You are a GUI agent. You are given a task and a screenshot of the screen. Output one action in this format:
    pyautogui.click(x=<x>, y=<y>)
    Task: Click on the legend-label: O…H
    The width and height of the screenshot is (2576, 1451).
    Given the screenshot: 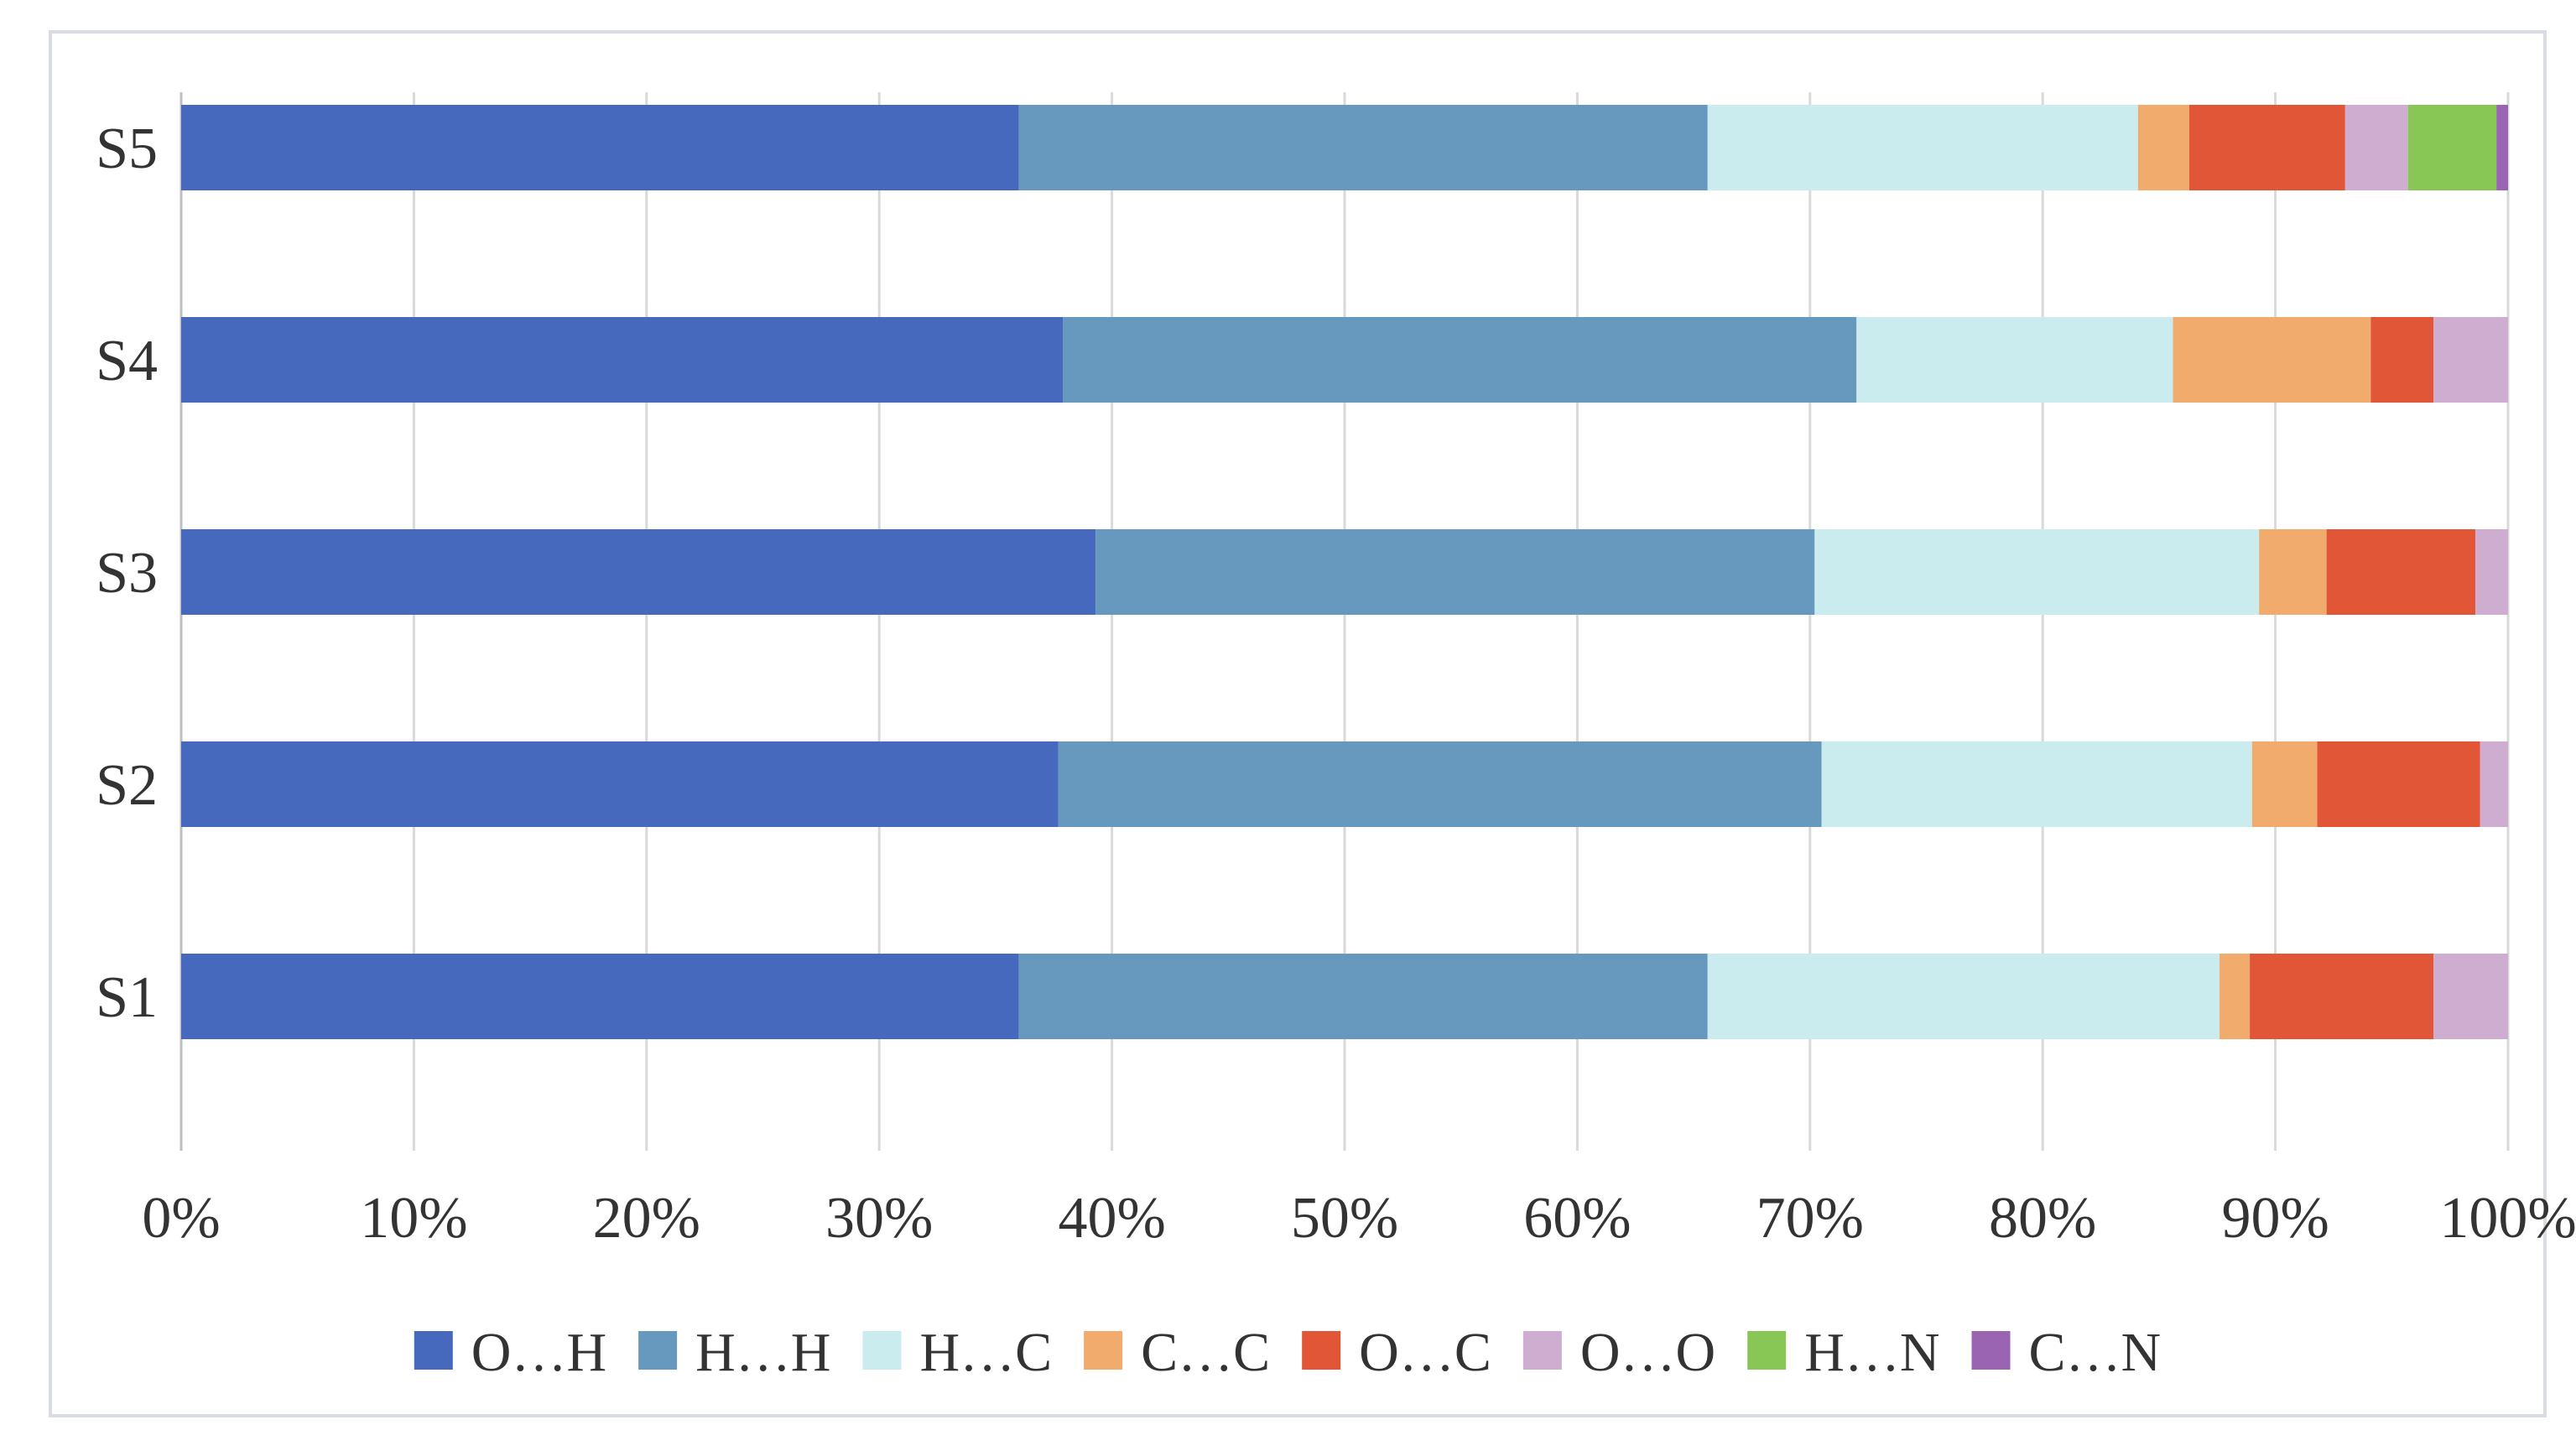 What is the action you would take?
    pyautogui.click(x=538, y=1352)
    